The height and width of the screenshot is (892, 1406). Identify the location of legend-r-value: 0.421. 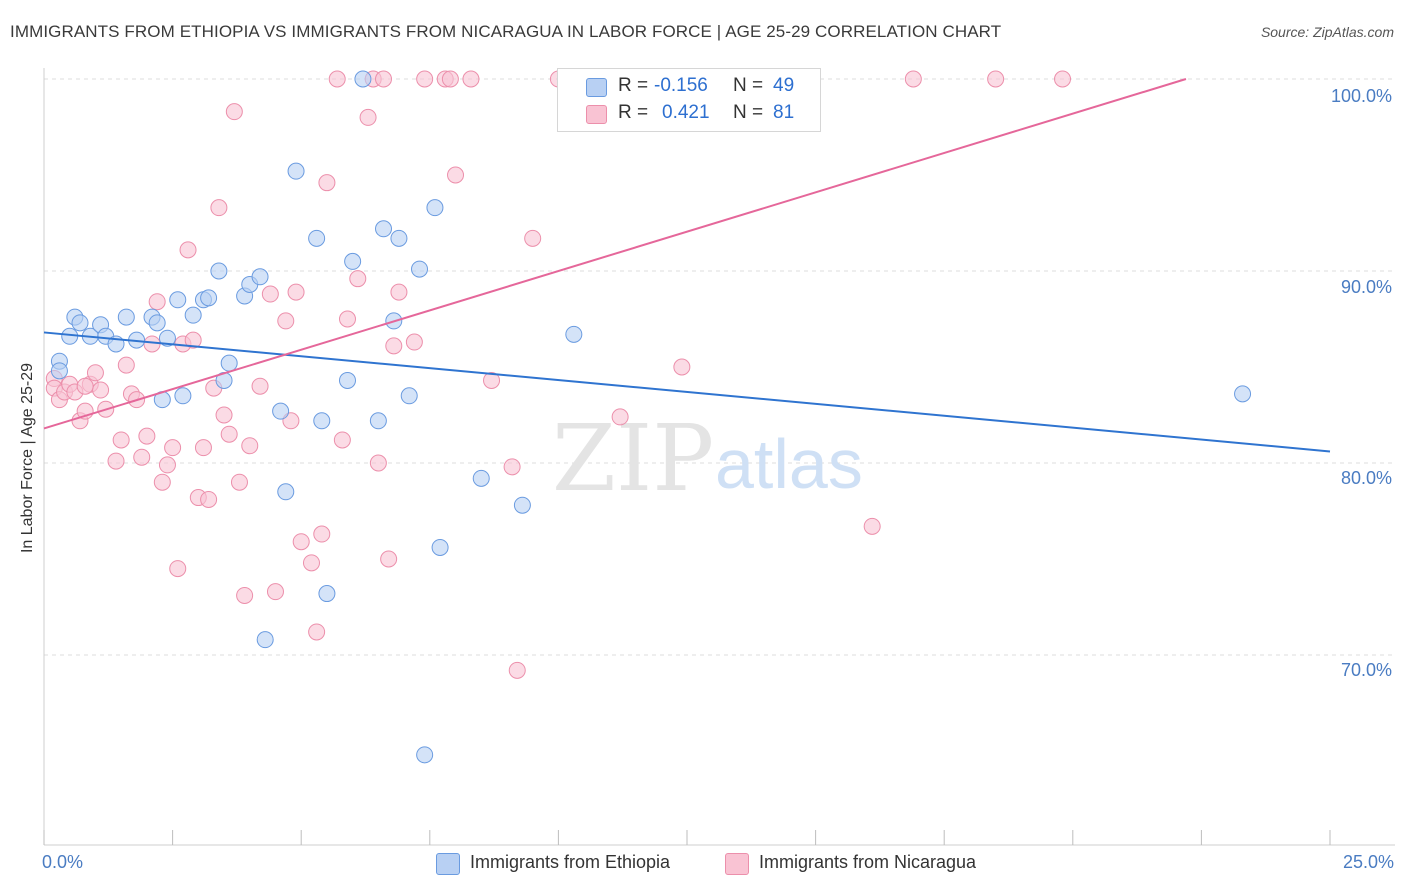
(686, 112).